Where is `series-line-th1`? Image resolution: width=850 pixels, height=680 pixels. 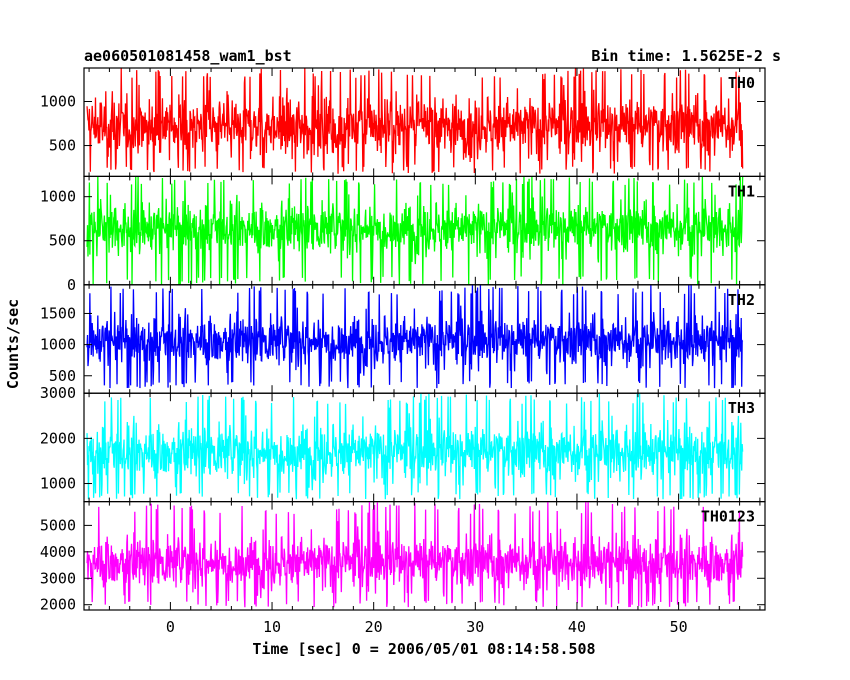
series-line-th1 is located at coordinates (415, 230).